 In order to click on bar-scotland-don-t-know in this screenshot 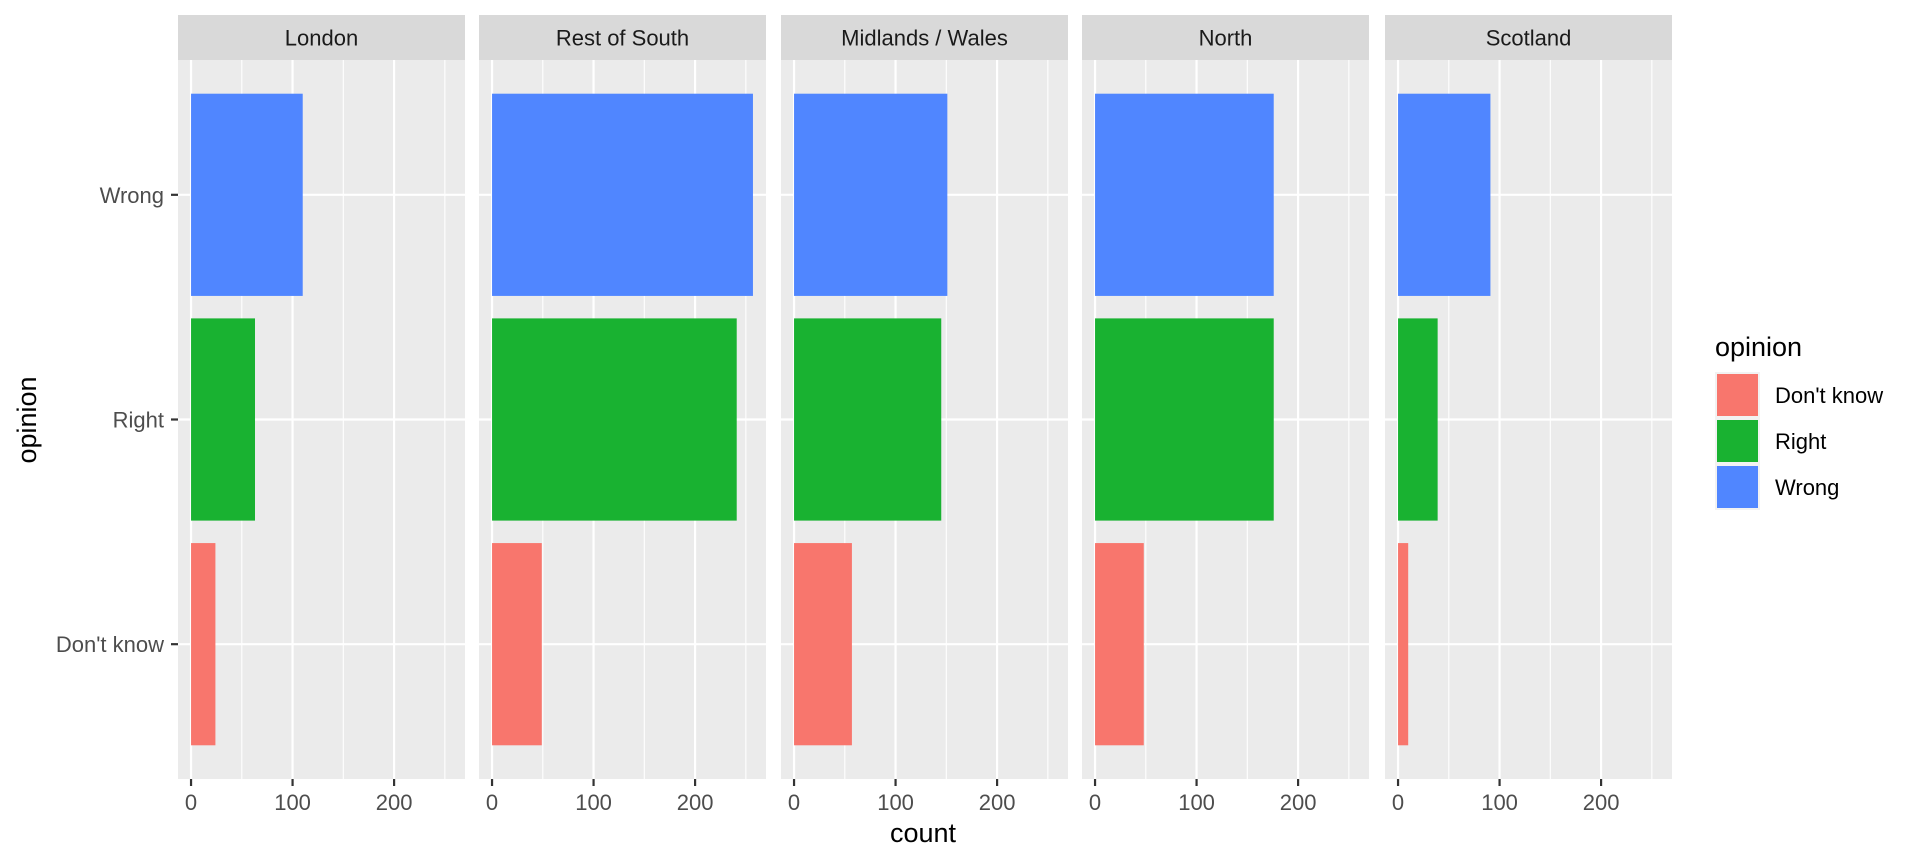, I will do `click(1403, 644)`.